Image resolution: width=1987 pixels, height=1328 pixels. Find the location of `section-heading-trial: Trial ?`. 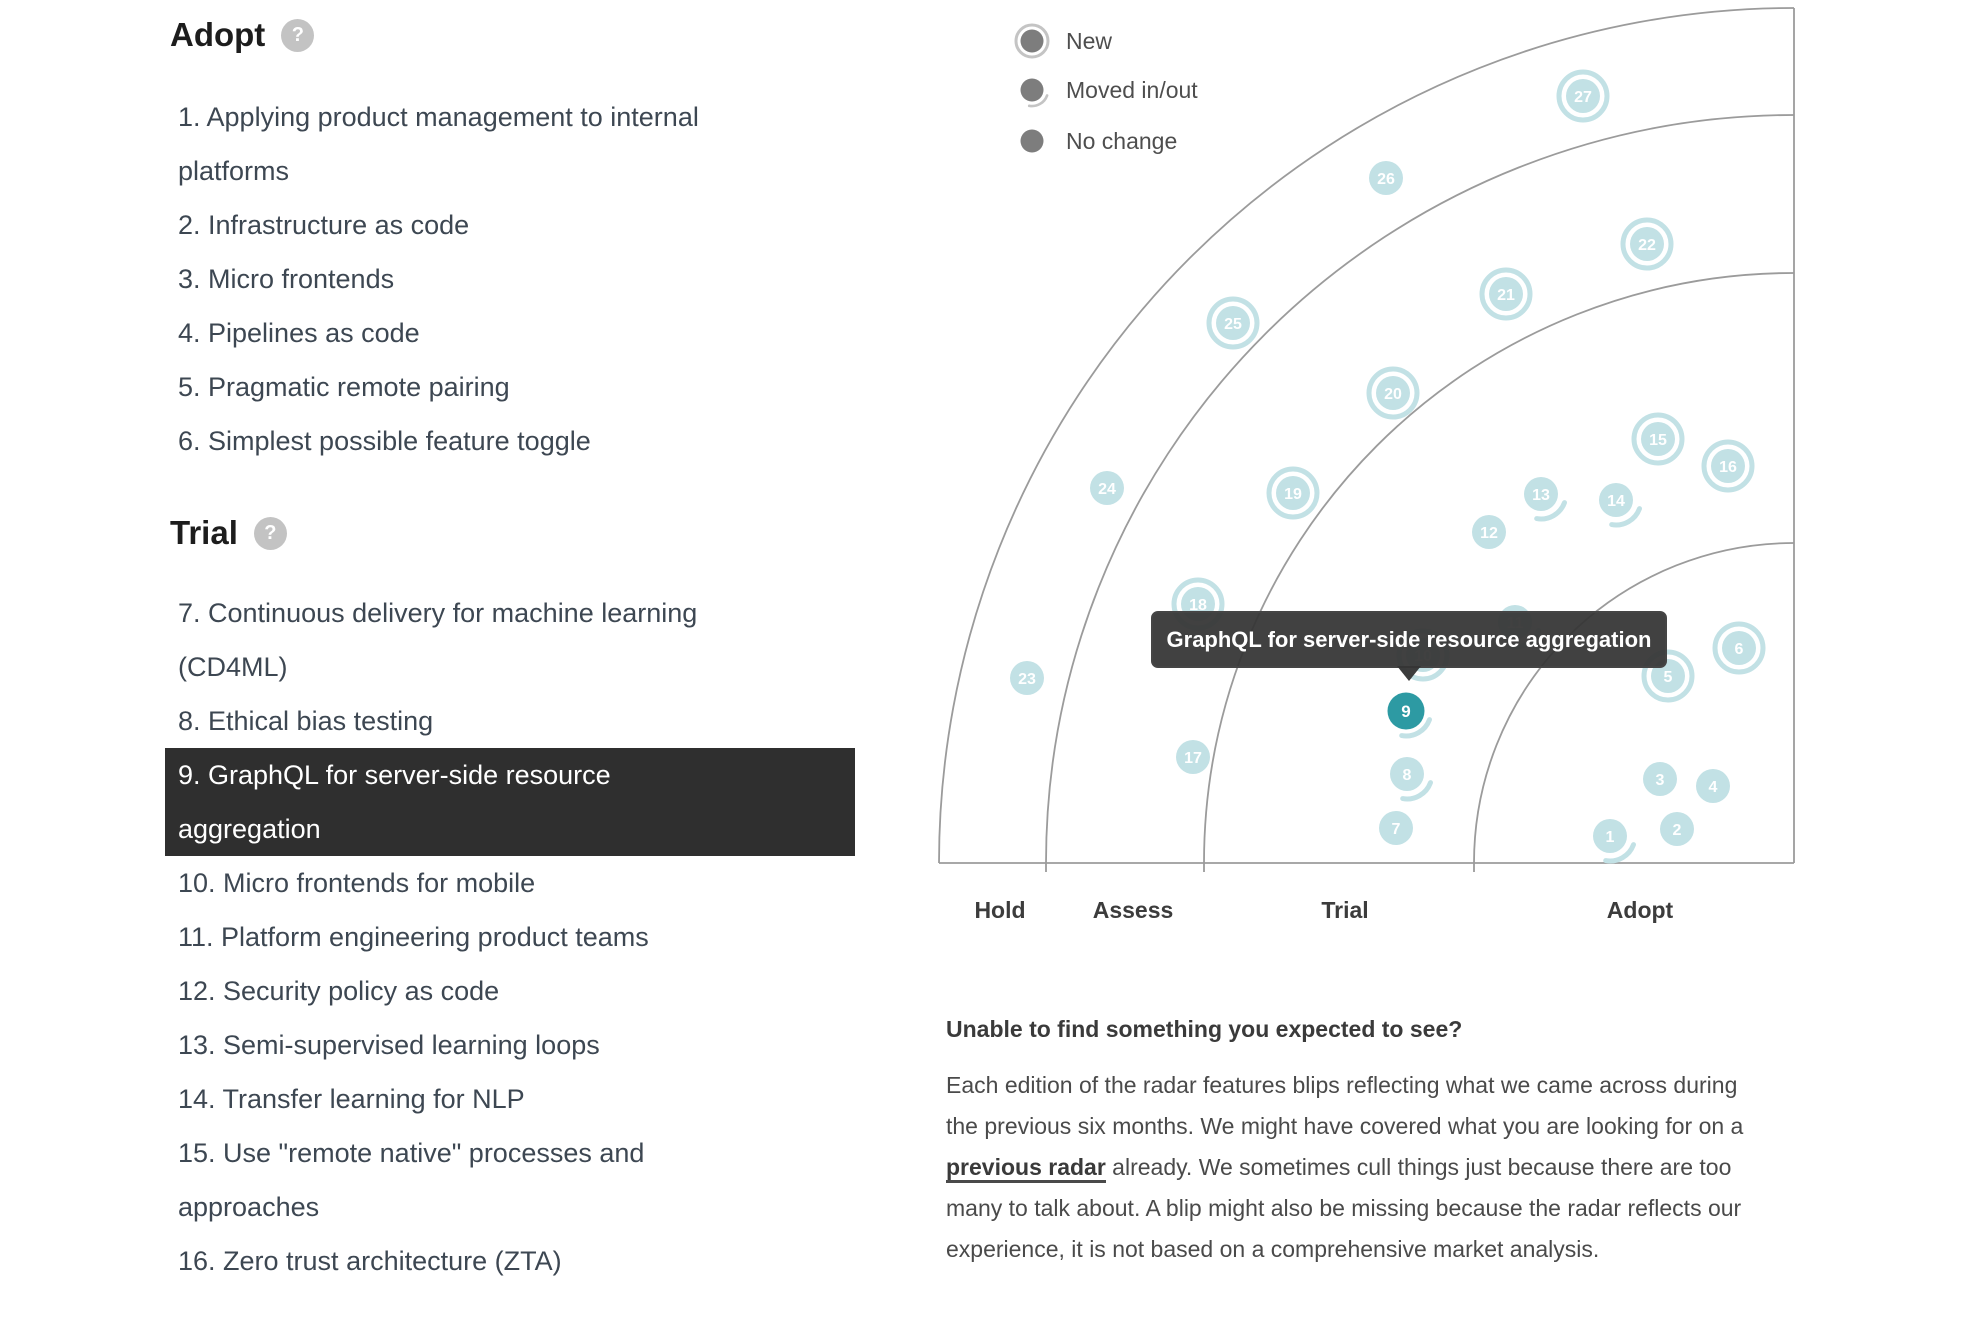

section-heading-trial: Trial ? is located at coordinates (228, 533).